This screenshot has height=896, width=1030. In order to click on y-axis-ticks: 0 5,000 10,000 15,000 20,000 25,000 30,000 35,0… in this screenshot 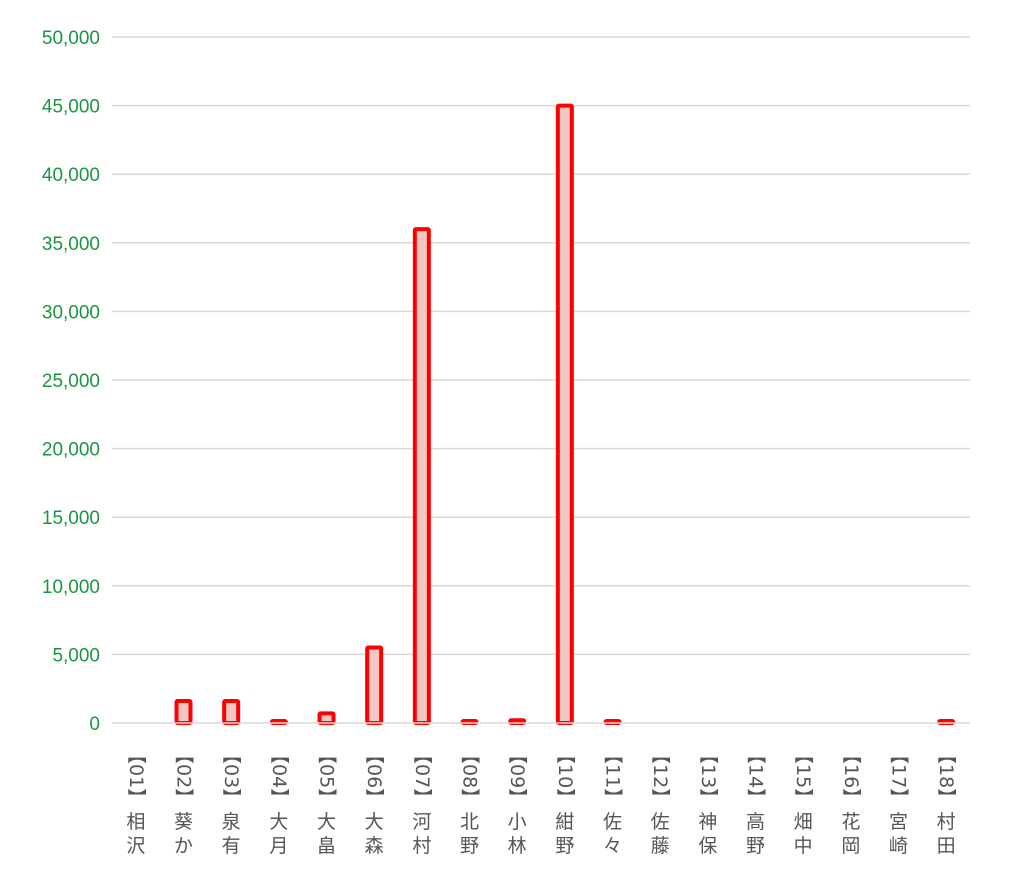, I will do `click(71, 381)`.